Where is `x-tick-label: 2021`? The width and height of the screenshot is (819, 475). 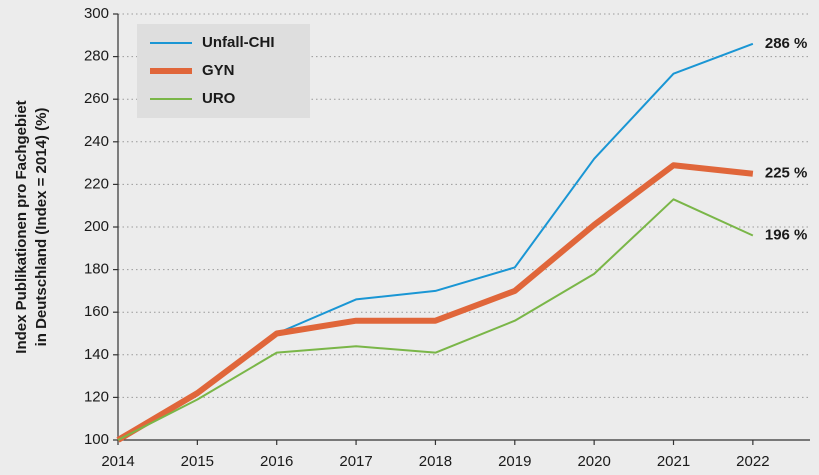 x-tick-label: 2021 is located at coordinates (673, 461).